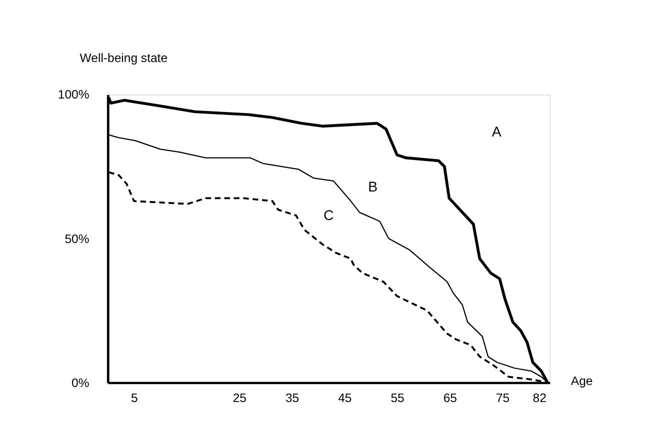  What do you see at coordinates (134, 397) in the screenshot?
I see `x-tick-label: 5` at bounding box center [134, 397].